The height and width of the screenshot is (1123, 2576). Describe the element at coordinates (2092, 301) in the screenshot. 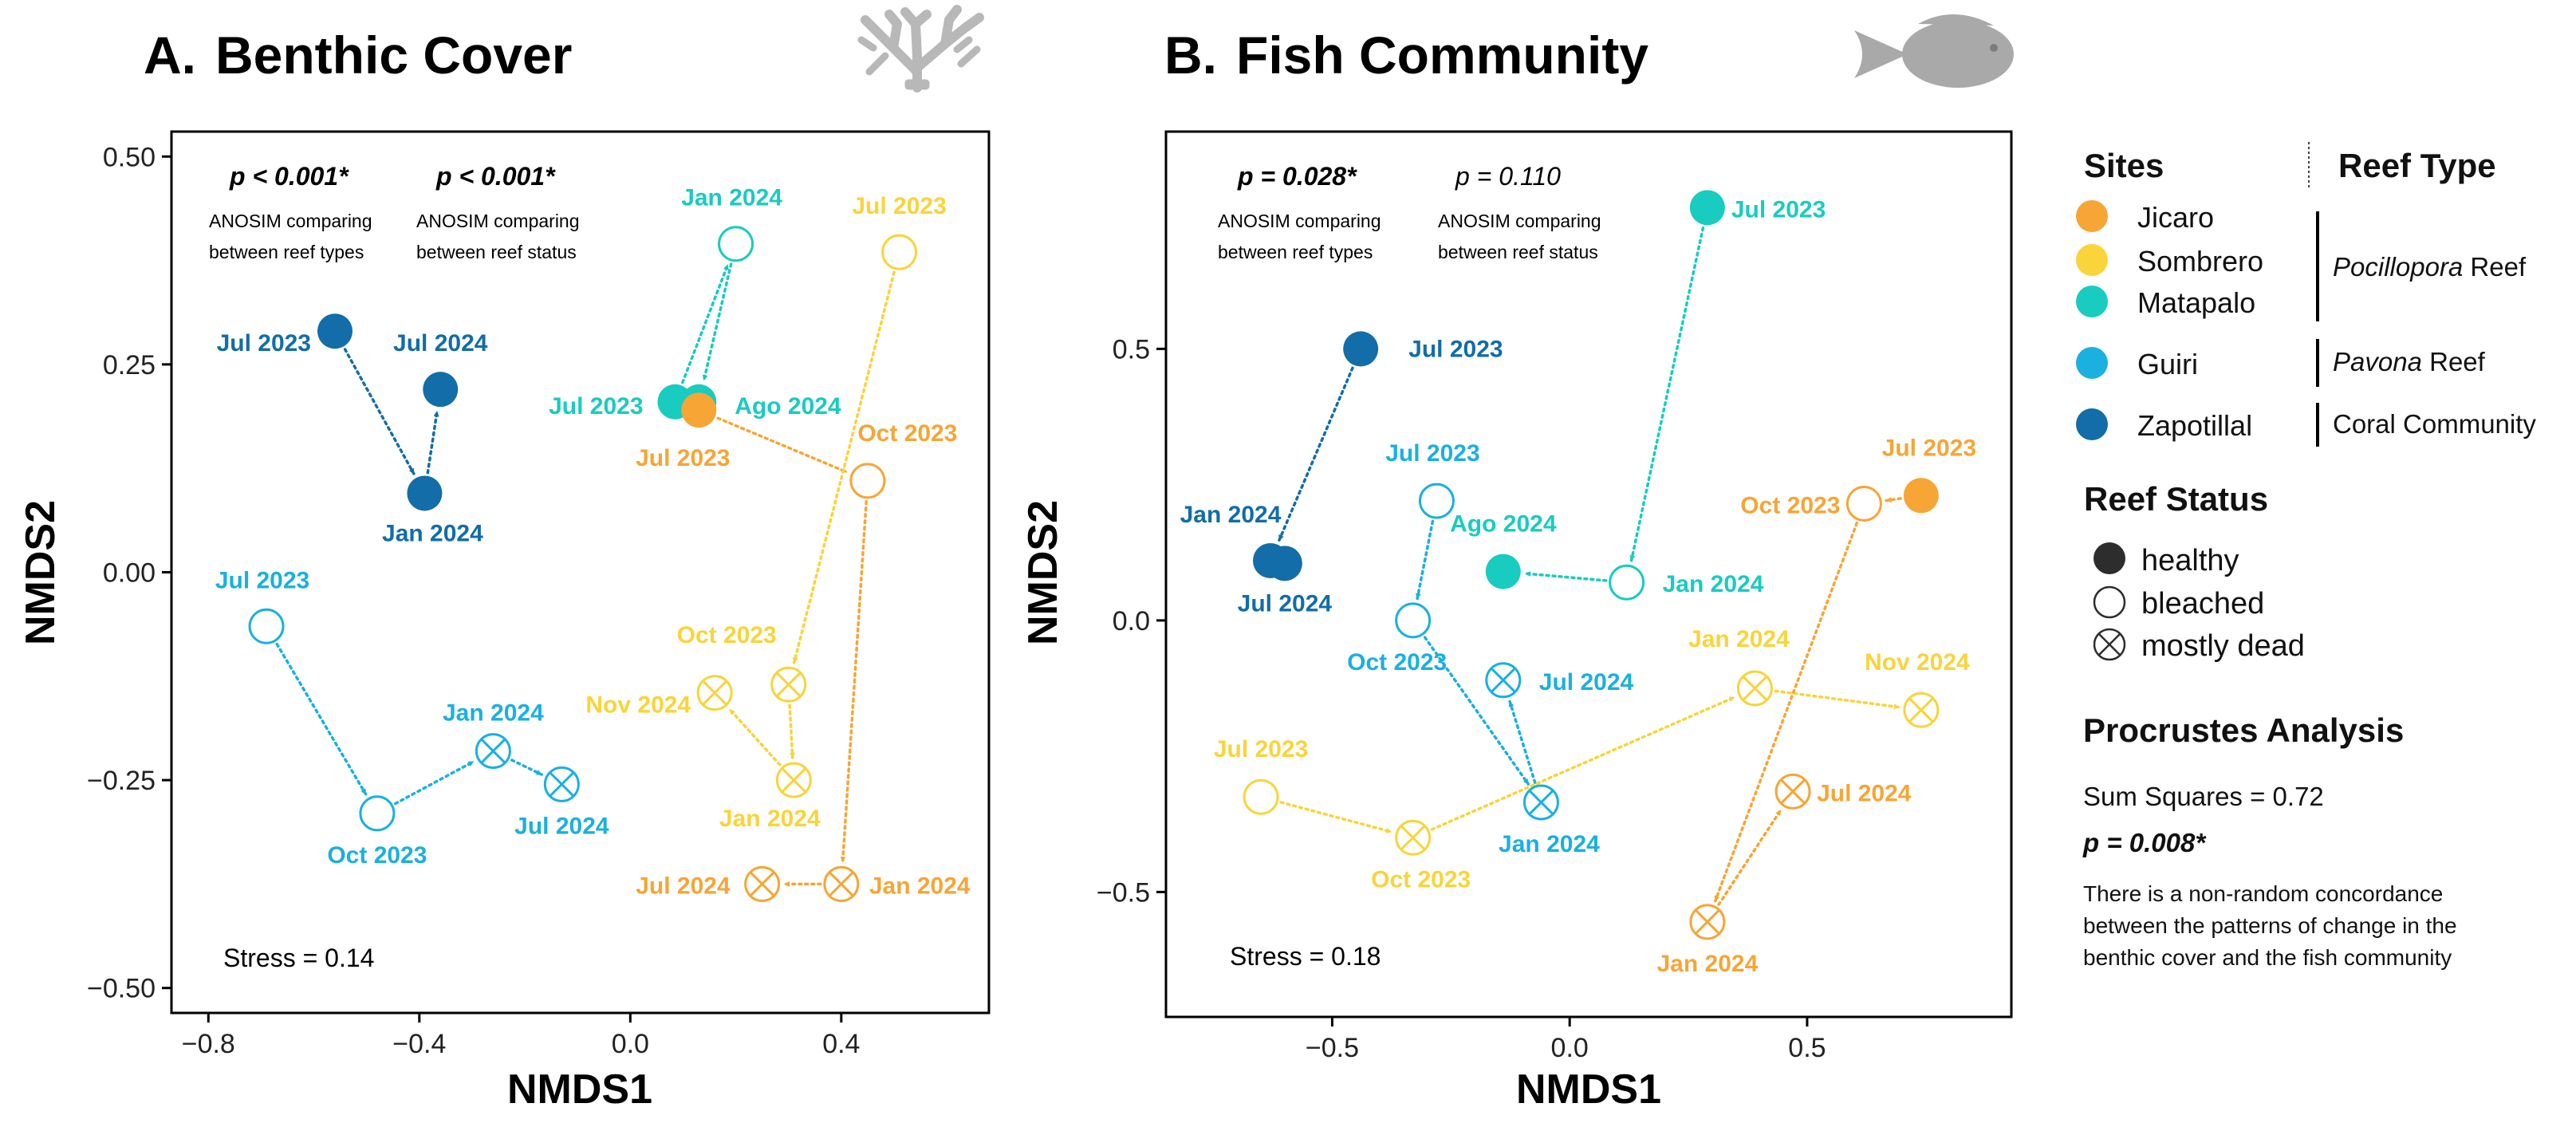

I see `legend-site-marker-matapalo` at that location.